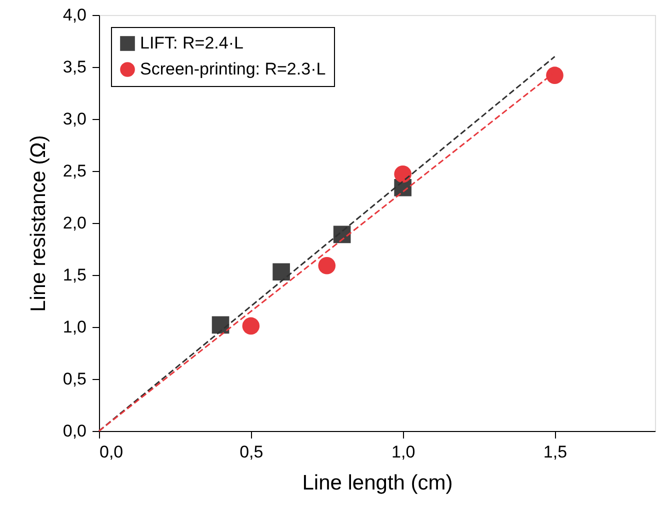 Image resolution: width=659 pixels, height=512 pixels. I want to click on legend-label: LIFT: R=2.4·L, so click(192, 43).